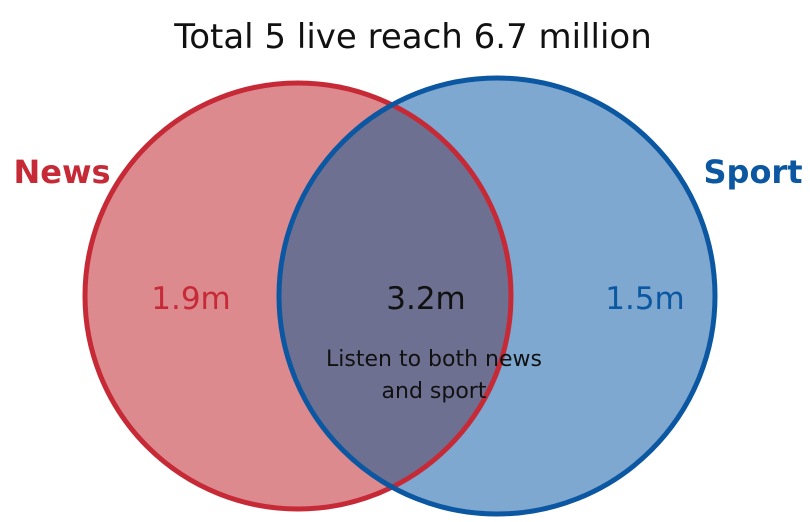 The width and height of the screenshot is (810, 522). What do you see at coordinates (434, 359) in the screenshot?
I see `overlap-description-line-1: Listen to both news` at bounding box center [434, 359].